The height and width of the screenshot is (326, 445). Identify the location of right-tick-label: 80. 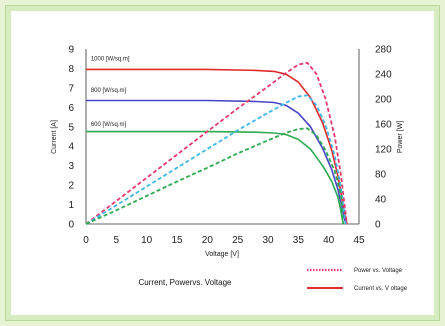
(381, 175).